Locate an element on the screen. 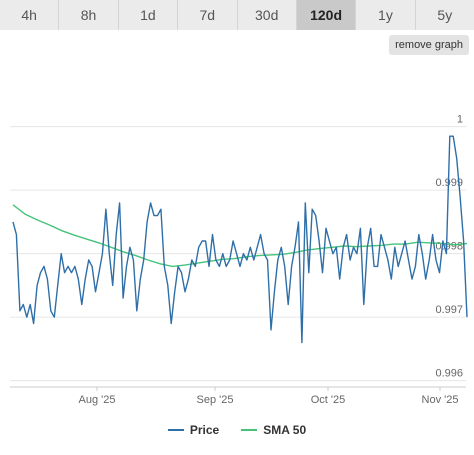 This screenshot has height=455, width=474. tab-8h: 8h is located at coordinates (89, 15).